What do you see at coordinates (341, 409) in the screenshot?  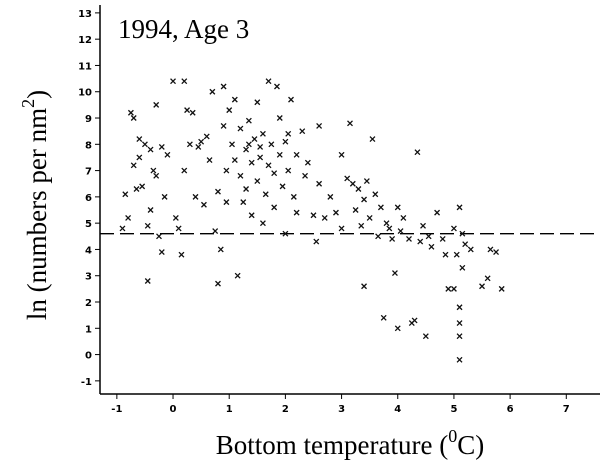 I see `x-tick-label: 3` at bounding box center [341, 409].